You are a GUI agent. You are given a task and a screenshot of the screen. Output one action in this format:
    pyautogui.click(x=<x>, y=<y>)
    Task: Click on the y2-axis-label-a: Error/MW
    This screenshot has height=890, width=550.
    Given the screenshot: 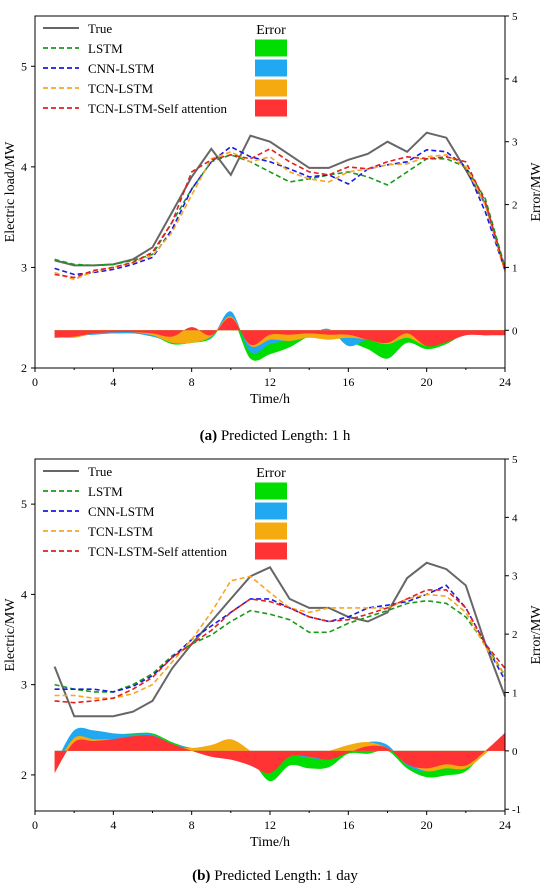 What is the action you would take?
    pyautogui.click(x=536, y=192)
    